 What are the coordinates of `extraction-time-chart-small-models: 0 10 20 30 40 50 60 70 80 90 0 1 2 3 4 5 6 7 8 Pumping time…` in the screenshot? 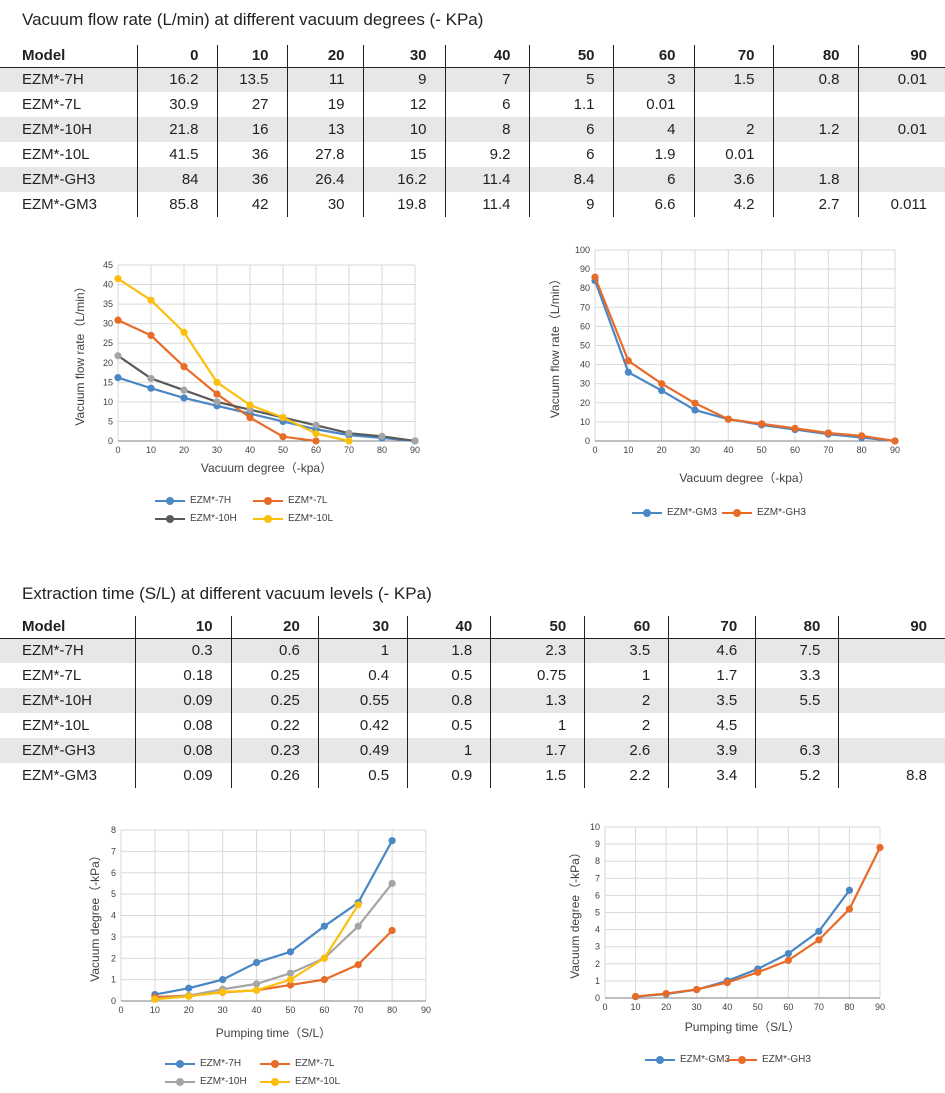 It's located at (259, 932).